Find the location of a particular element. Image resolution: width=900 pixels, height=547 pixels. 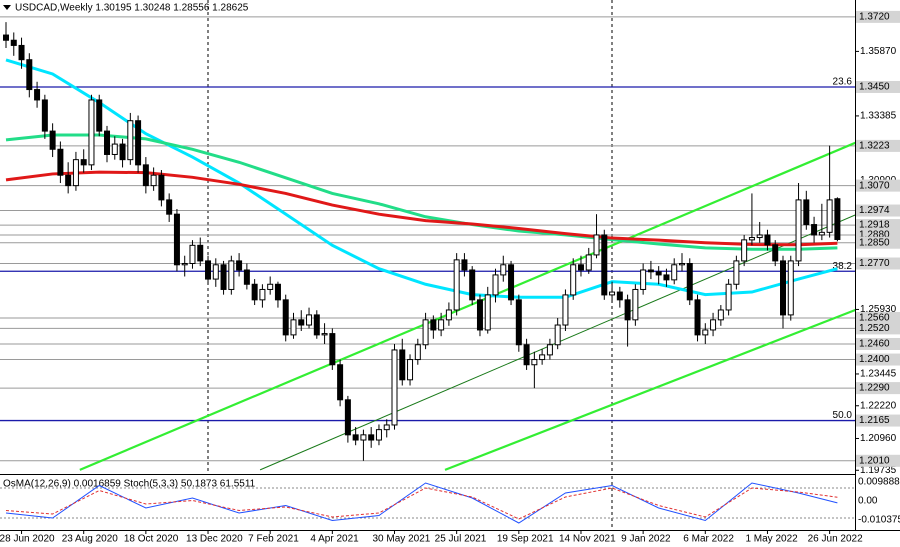

x-tick-label: 14 Nov 2021 is located at coordinates (587, 539).